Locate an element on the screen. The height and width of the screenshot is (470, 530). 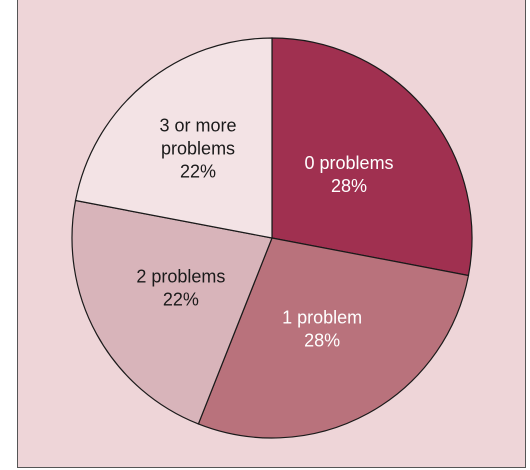
slice-name-0: 0 problems is located at coordinates (349, 163).